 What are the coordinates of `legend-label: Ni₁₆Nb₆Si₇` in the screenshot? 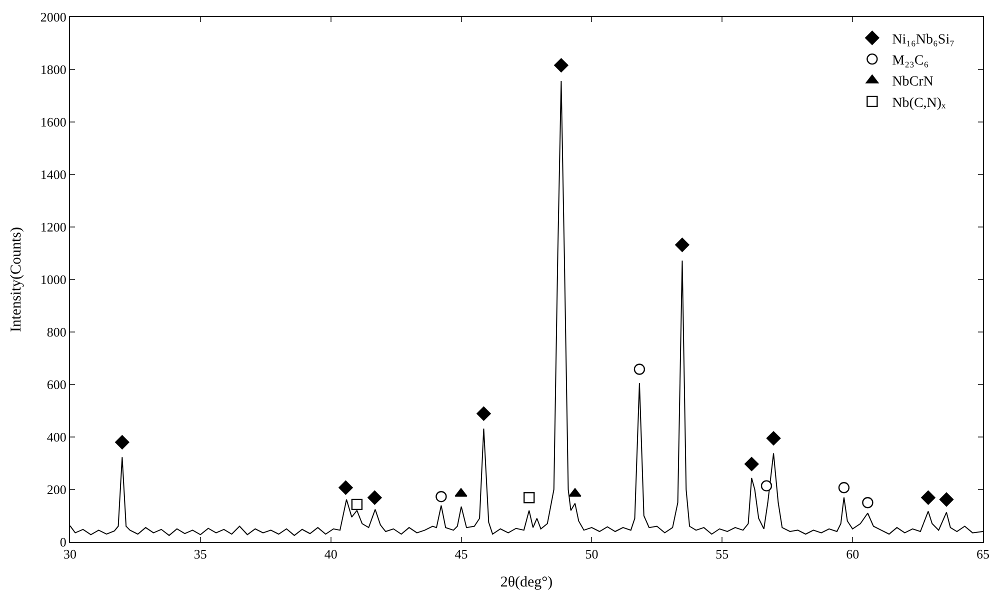 It's located at (923, 40).